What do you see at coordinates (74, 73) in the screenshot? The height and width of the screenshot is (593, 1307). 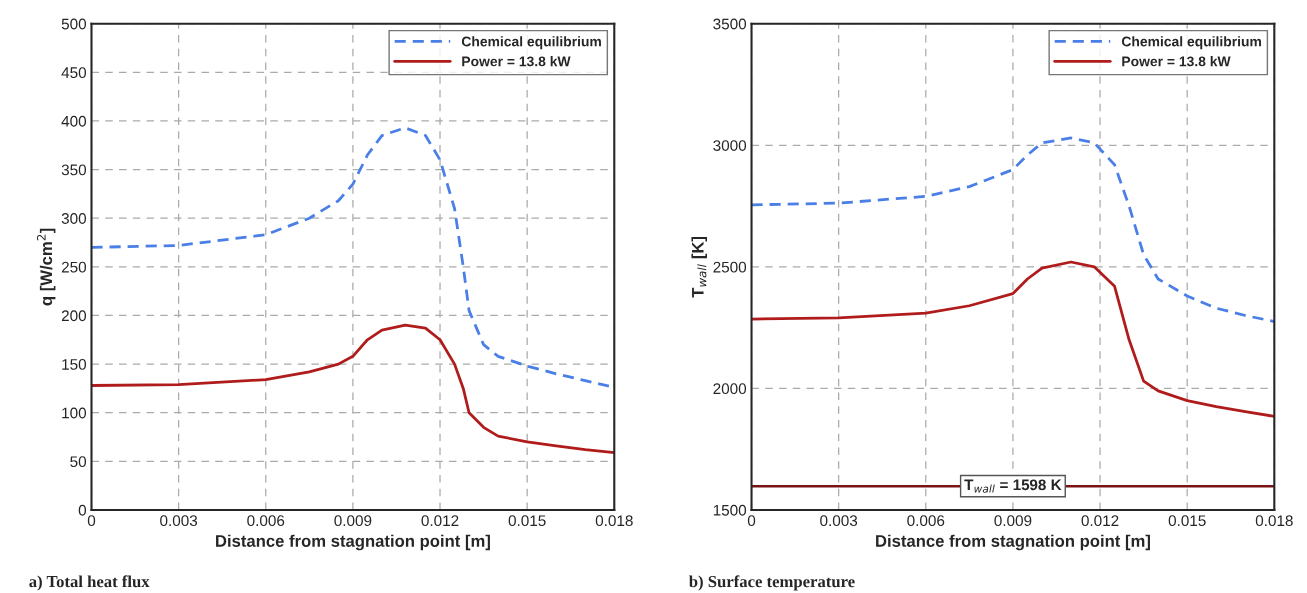 I see `y-tick-label: 450` at bounding box center [74, 73].